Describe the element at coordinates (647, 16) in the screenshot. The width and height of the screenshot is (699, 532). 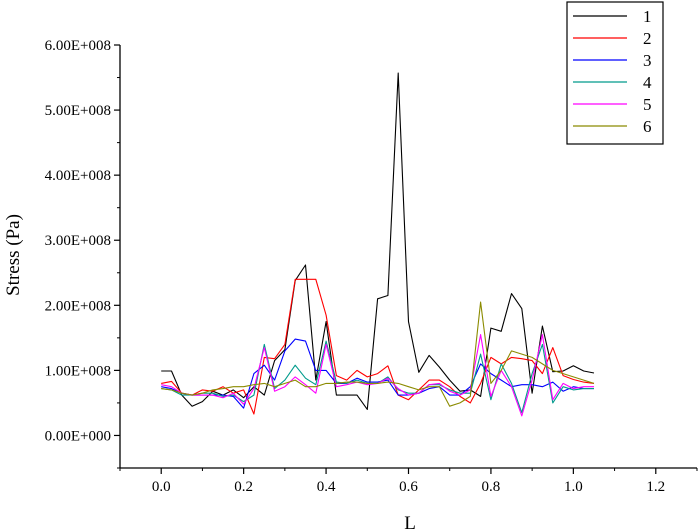
I see `legend-label-1: 1` at that location.